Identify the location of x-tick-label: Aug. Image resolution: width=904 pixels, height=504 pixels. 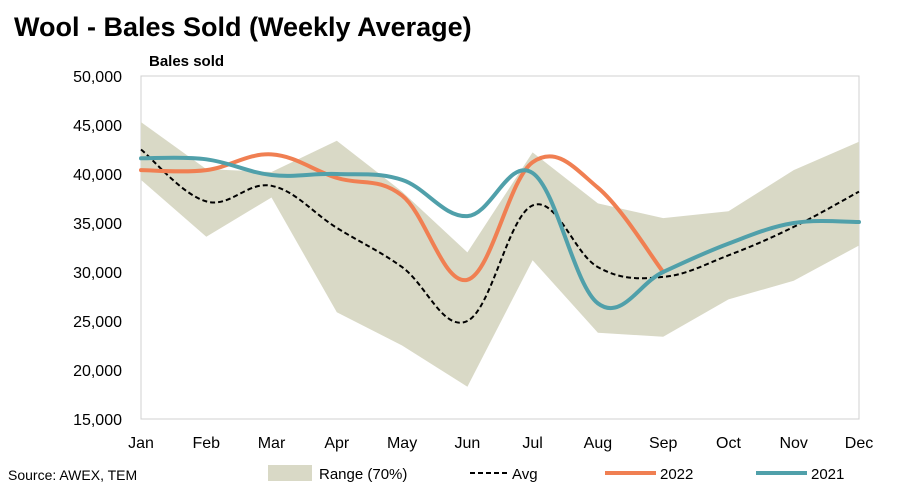
(598, 443).